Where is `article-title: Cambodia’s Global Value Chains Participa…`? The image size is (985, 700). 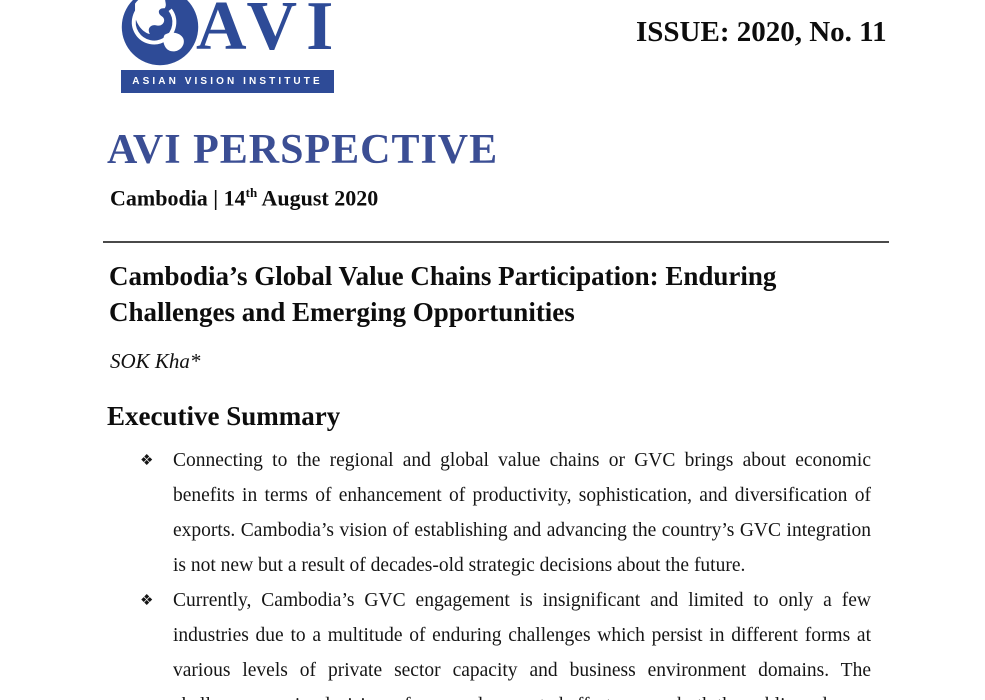
article-title: Cambodia’s Global Value Chains Participa… is located at coordinates (443, 294).